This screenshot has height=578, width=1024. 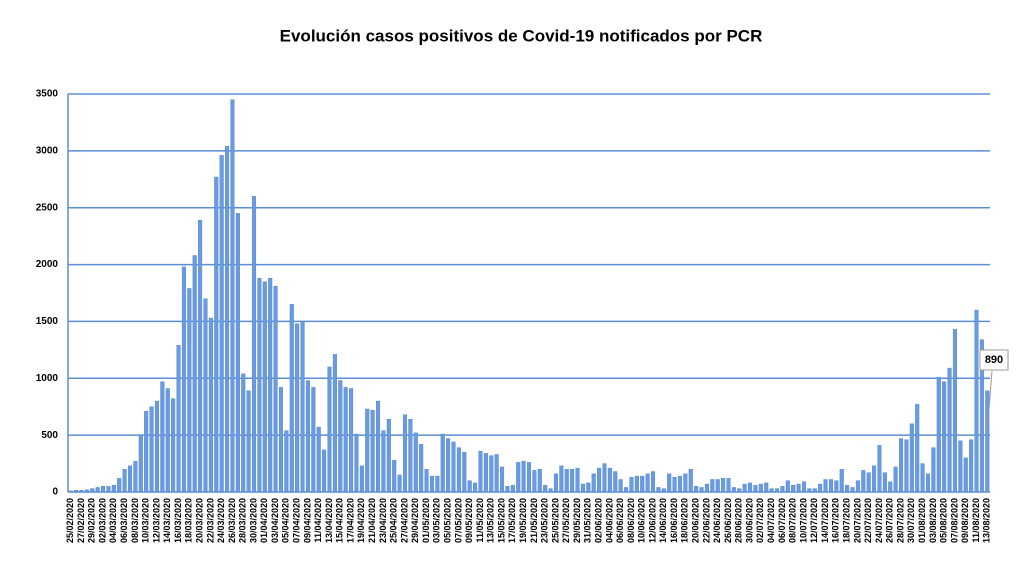 I want to click on y-tick-label: 2000, so click(x=47, y=264).